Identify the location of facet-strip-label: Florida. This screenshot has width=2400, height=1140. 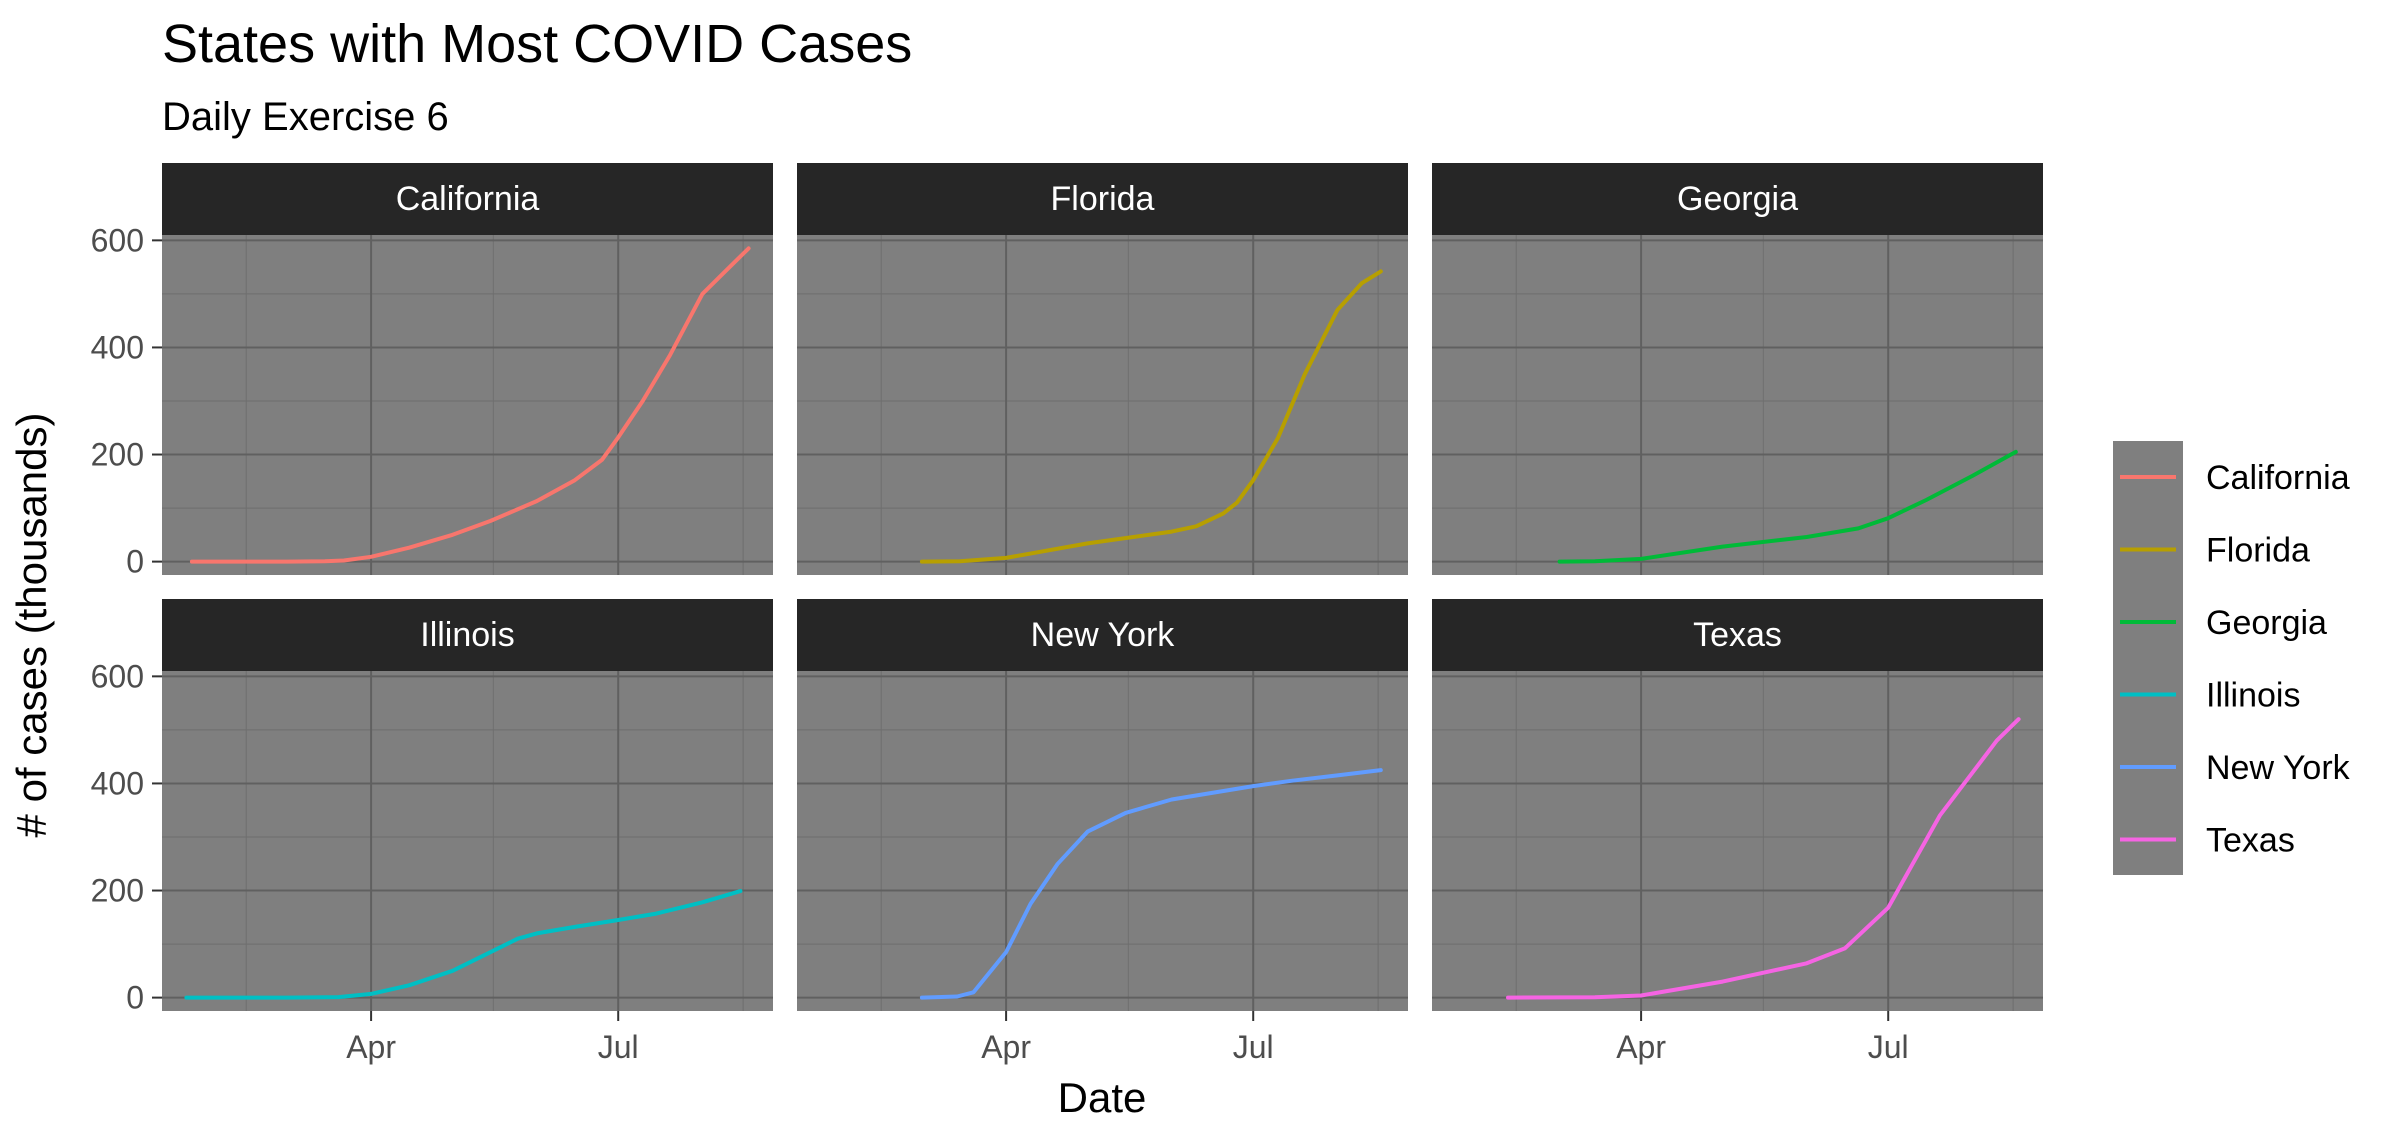
(1103, 199).